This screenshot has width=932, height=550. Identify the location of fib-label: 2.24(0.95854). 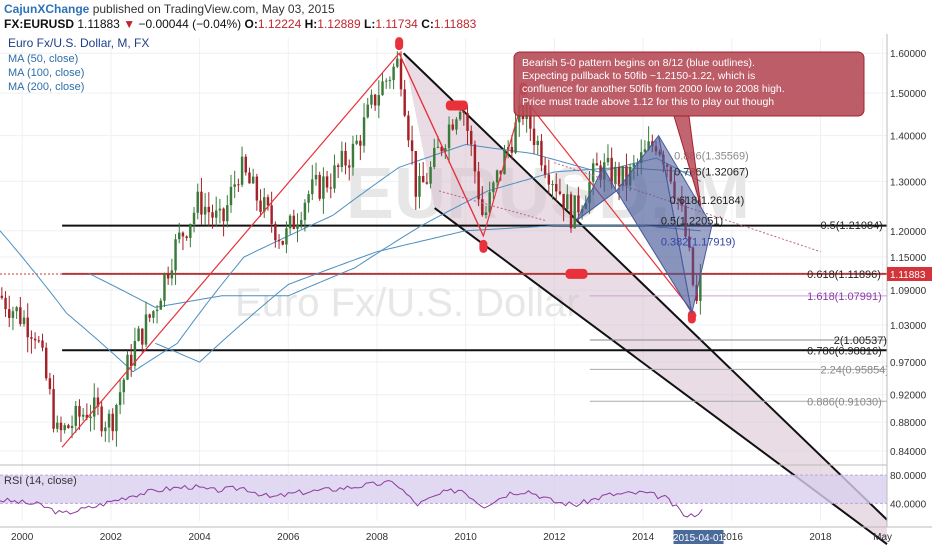
(854, 370).